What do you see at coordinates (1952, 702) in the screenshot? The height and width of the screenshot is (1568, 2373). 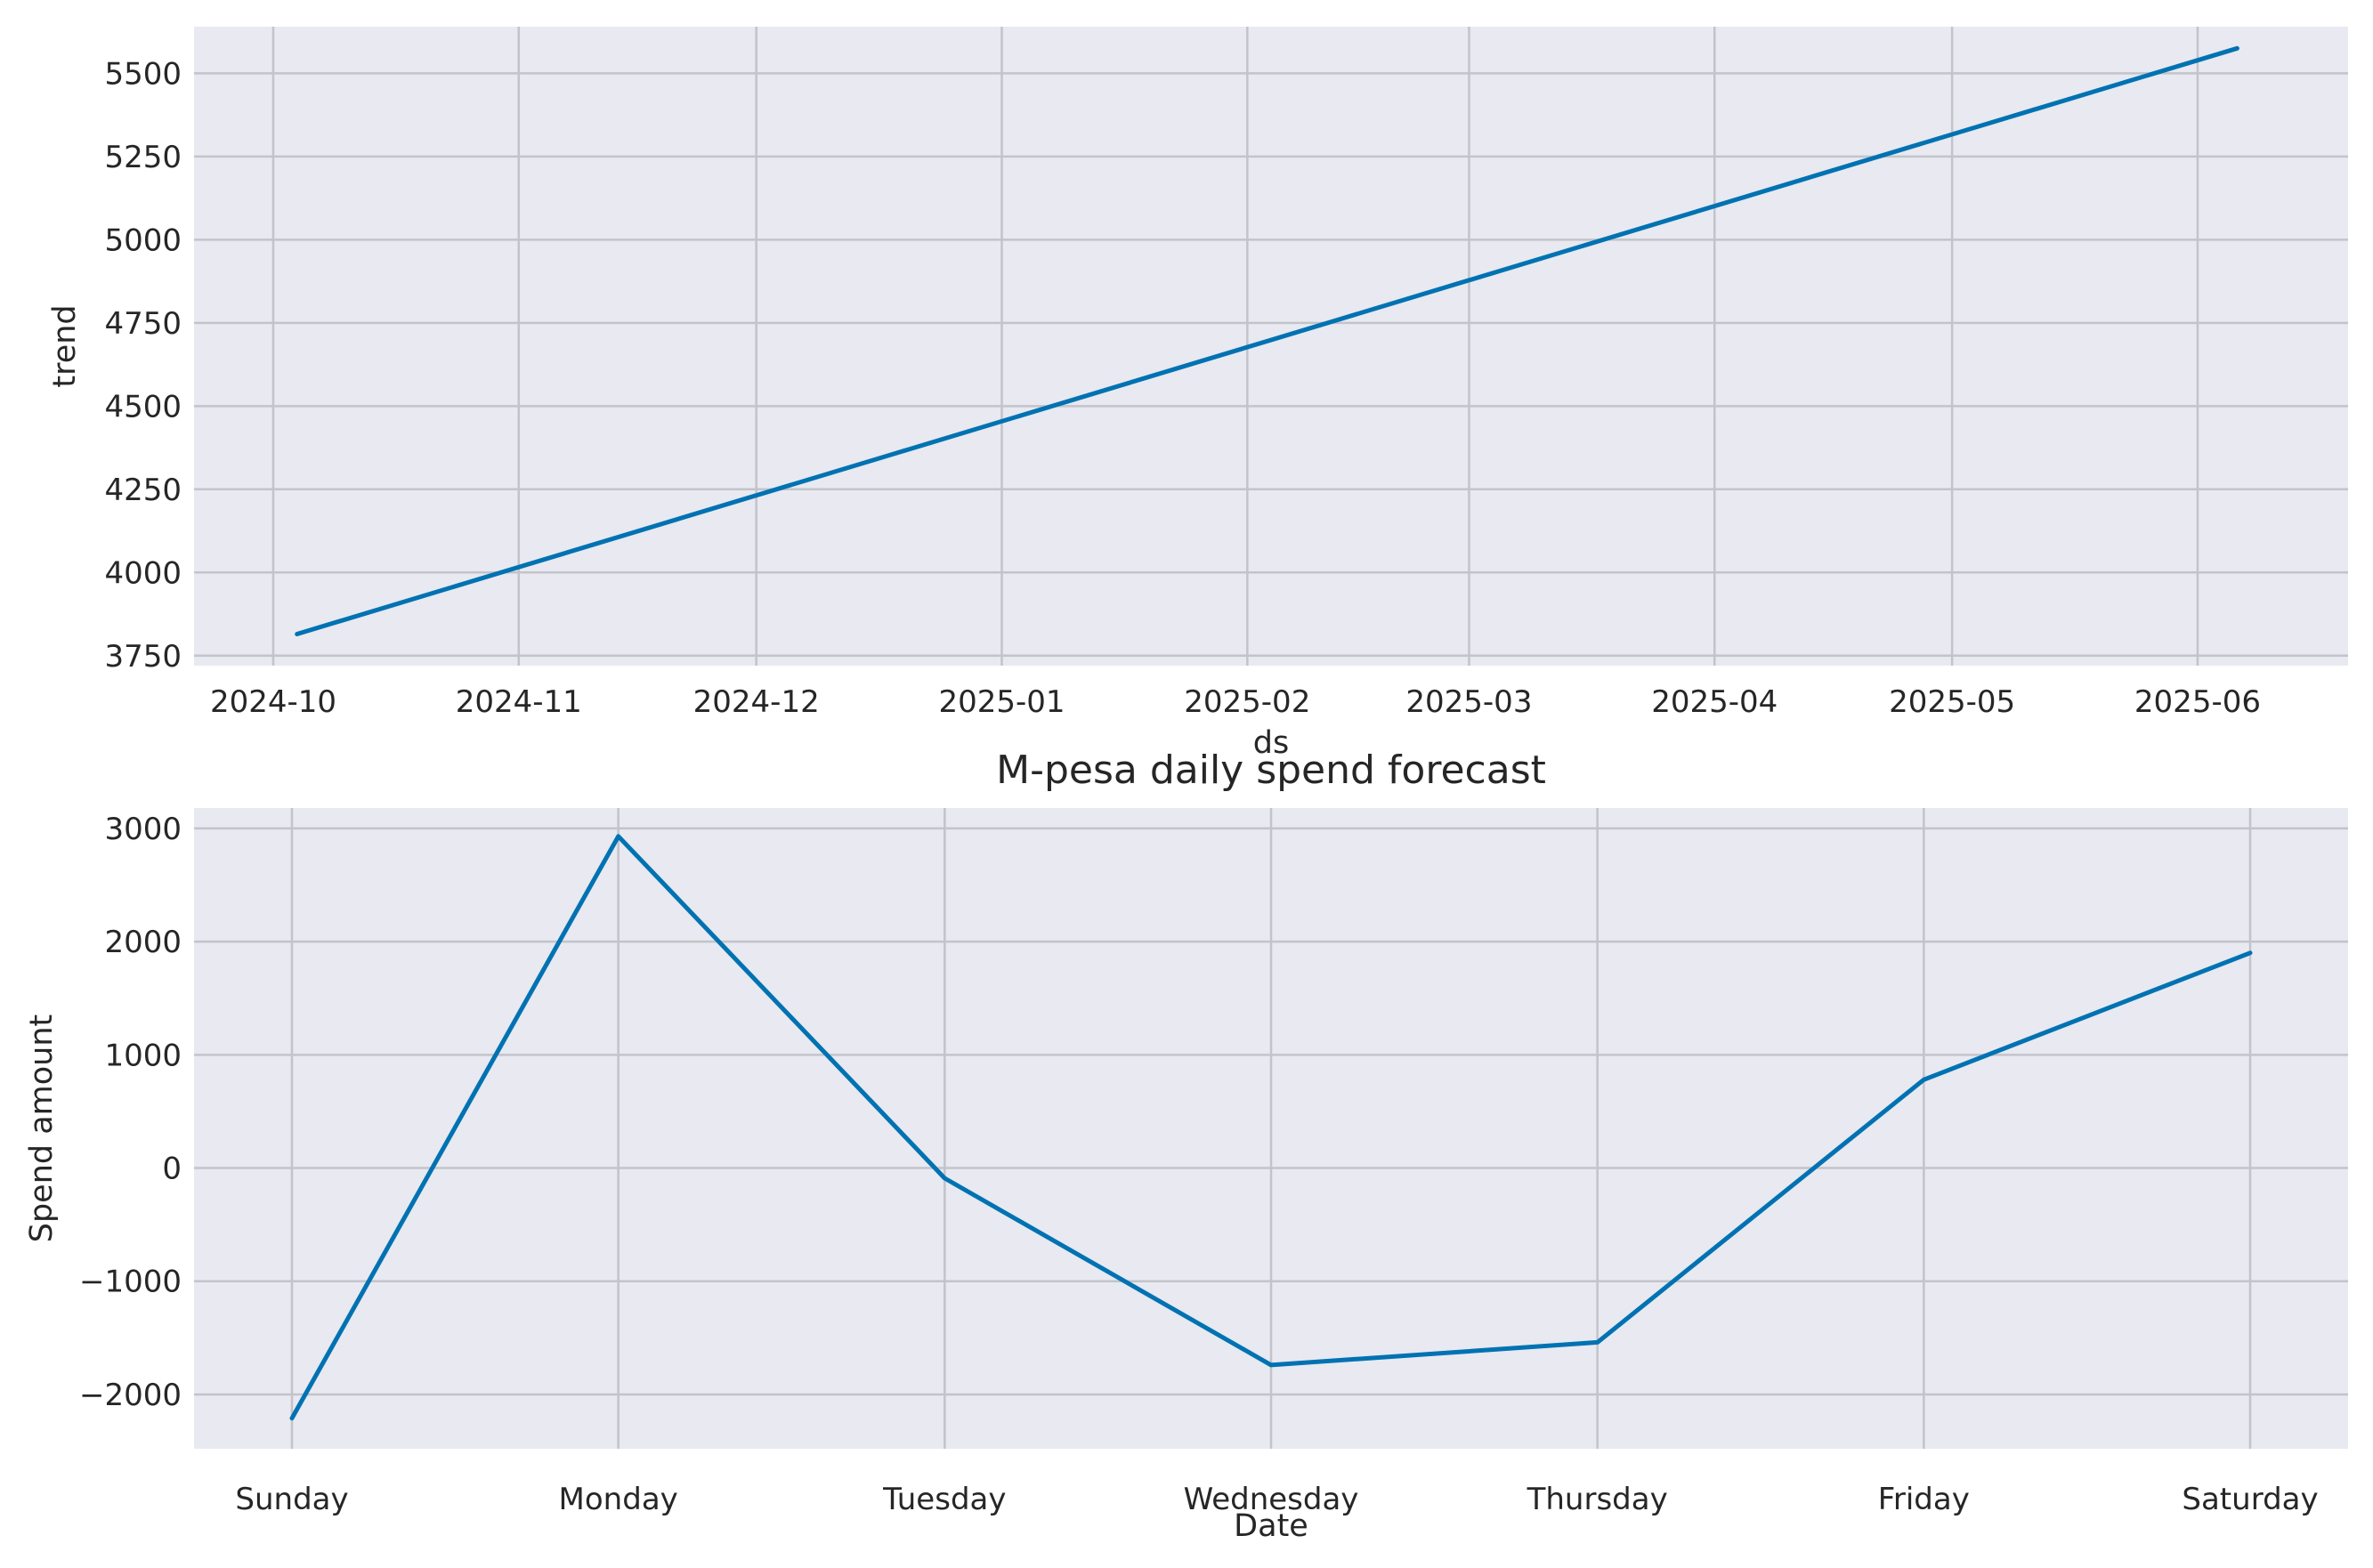 I see `trend-x-tick-label: 2025-05` at bounding box center [1952, 702].